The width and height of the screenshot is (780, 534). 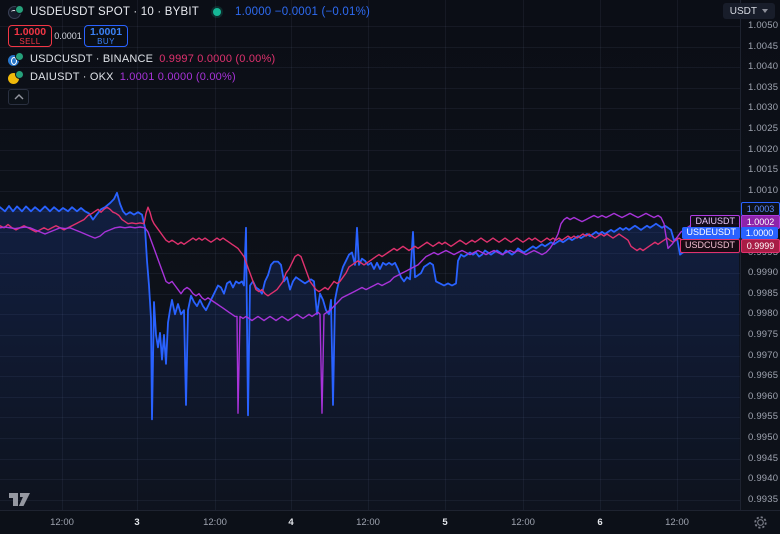 What do you see at coordinates (189, 36) in the screenshot?
I see `trade-widget: 1.0000 SELL 0.0001 1.0001 BUY` at bounding box center [189, 36].